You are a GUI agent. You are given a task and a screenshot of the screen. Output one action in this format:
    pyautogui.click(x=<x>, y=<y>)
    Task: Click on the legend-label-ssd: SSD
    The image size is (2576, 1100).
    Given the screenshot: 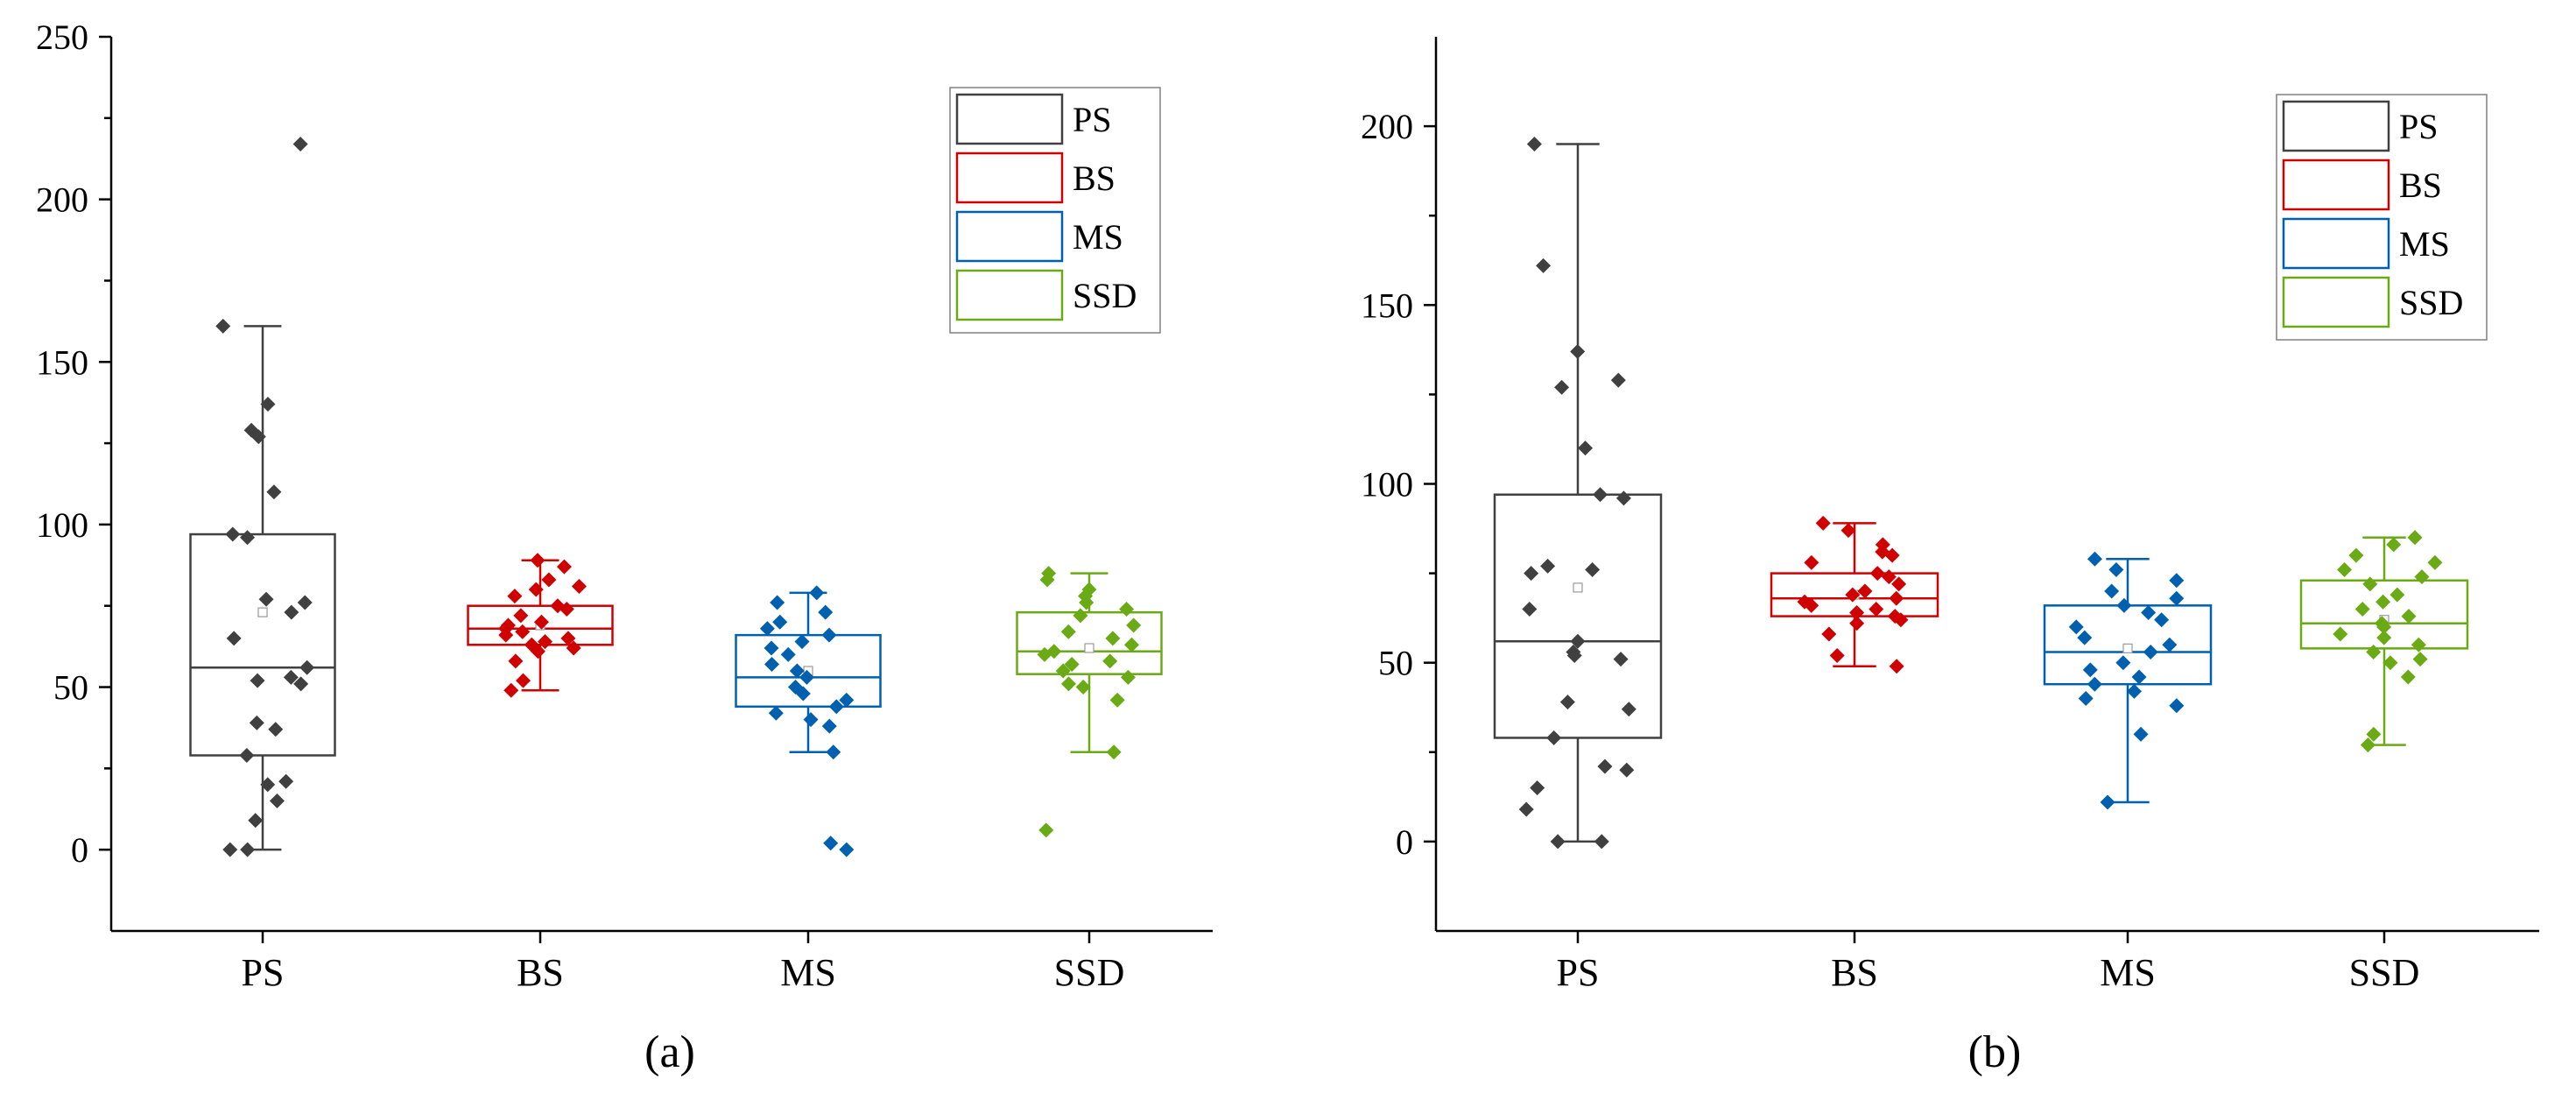 What is the action you would take?
    pyautogui.click(x=2431, y=303)
    